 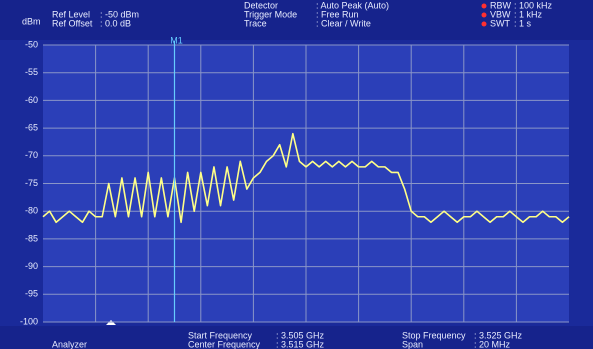 What do you see at coordinates (31, 211) in the screenshot?
I see `y-tick-label: -80` at bounding box center [31, 211].